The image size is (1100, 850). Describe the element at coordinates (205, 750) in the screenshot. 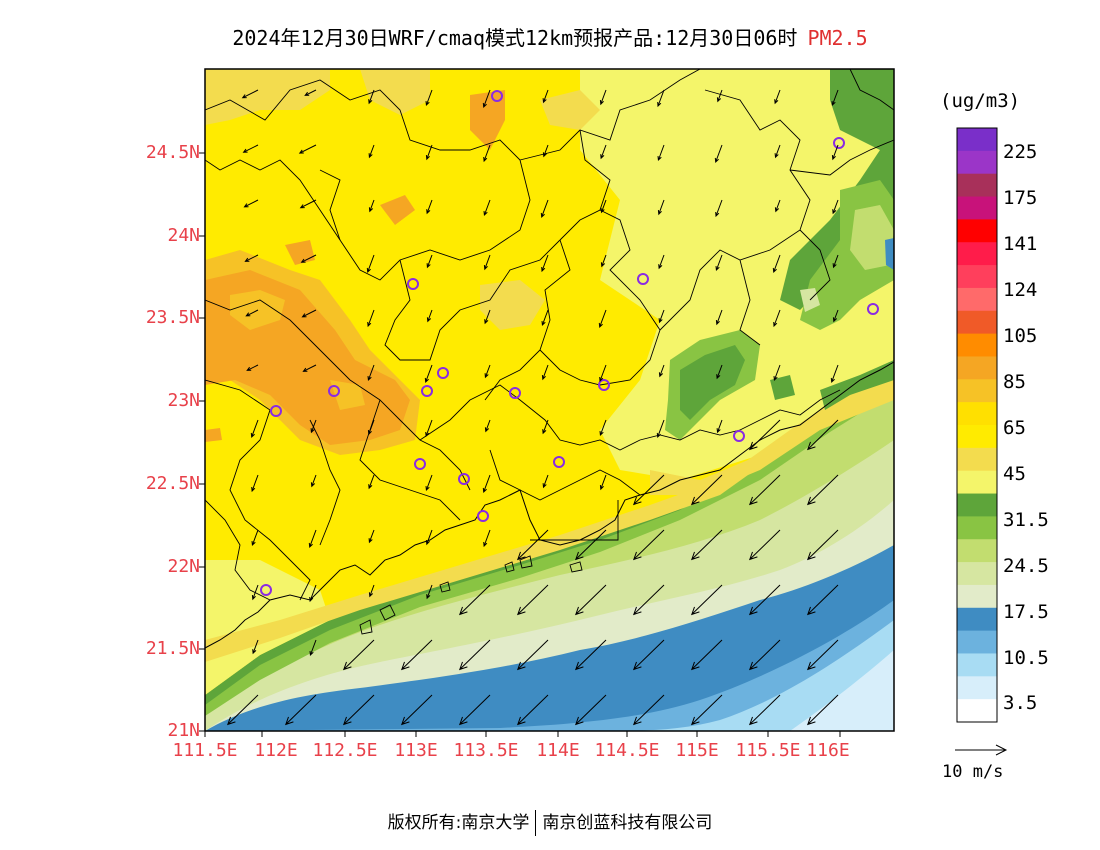

I see `lon-label: 111.5E` at that location.